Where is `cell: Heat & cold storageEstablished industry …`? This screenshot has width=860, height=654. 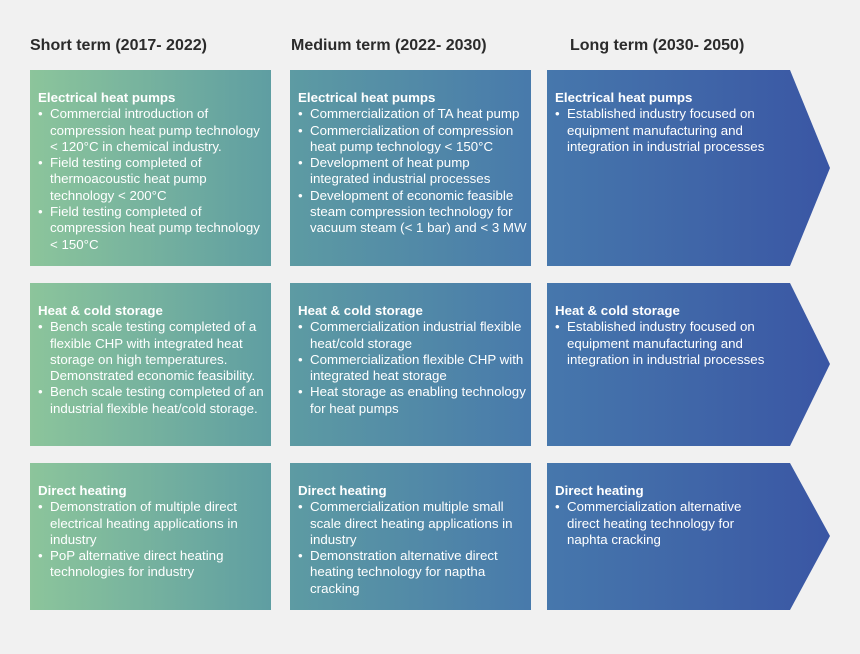 cell: Heat & cold storageEstablished industry … is located at coordinates (662, 335).